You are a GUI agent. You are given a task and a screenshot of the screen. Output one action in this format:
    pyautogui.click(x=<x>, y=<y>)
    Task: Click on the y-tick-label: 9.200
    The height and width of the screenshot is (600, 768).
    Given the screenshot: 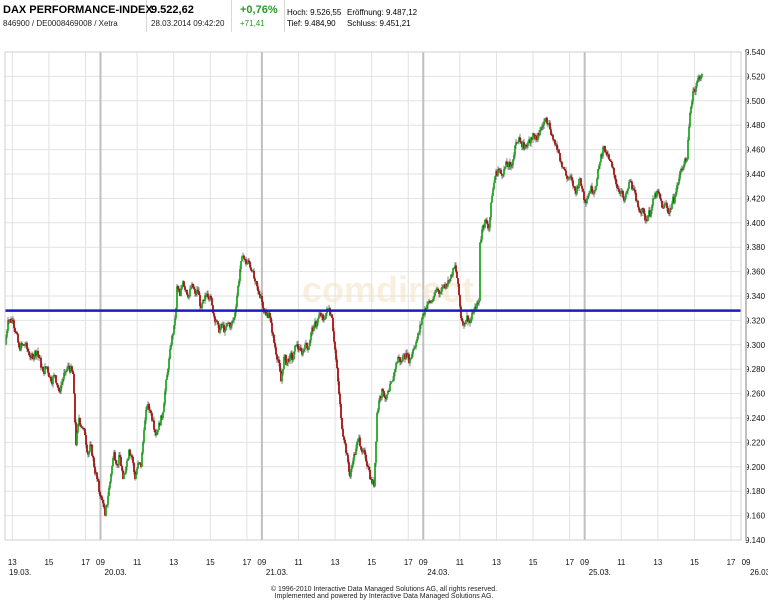 What is the action you would take?
    pyautogui.click(x=755, y=467)
    